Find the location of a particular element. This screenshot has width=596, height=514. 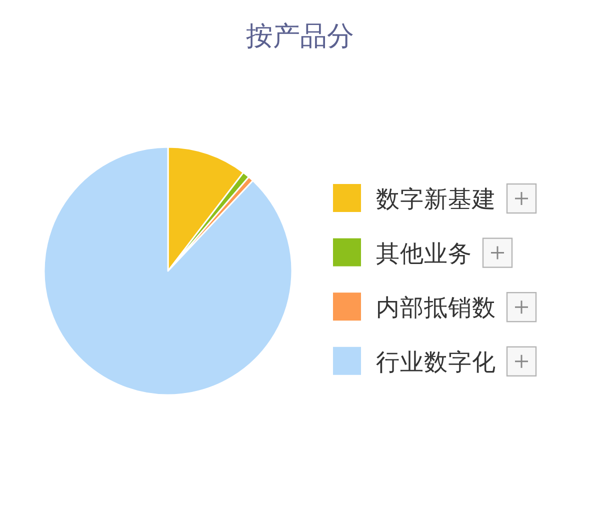

legend-label: 内部抵销数 is located at coordinates (436, 307).